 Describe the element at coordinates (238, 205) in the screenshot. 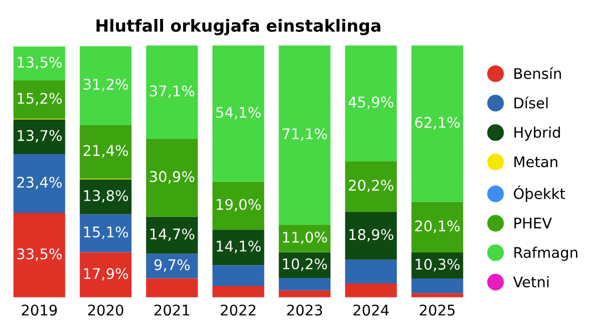

I see `data-label: 19,0%` at that location.